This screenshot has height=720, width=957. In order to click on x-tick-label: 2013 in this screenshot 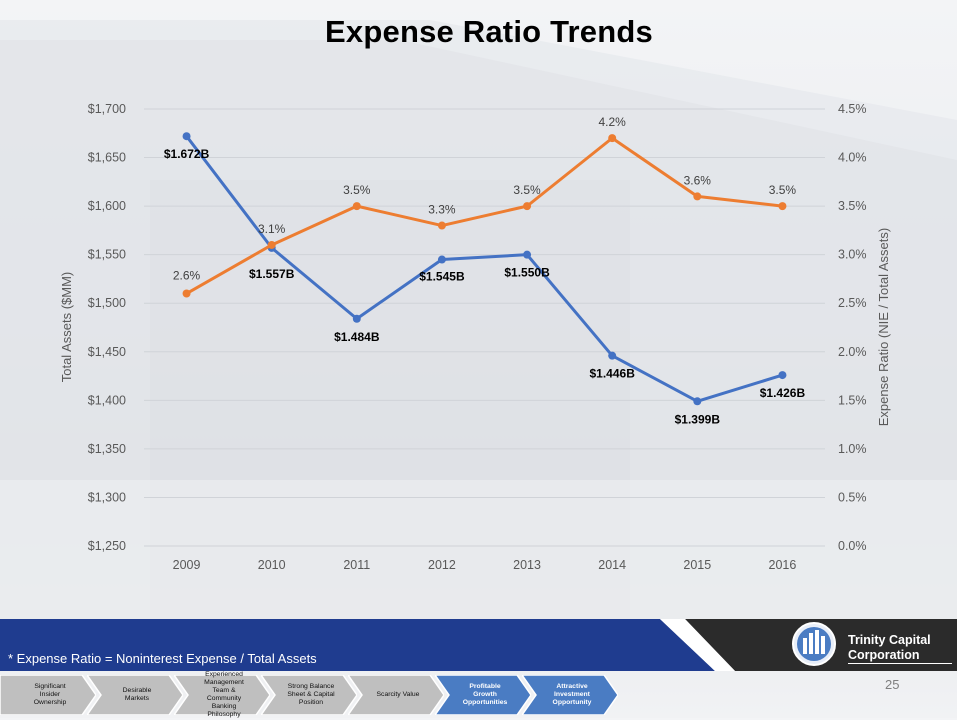, I will do `click(527, 565)`.